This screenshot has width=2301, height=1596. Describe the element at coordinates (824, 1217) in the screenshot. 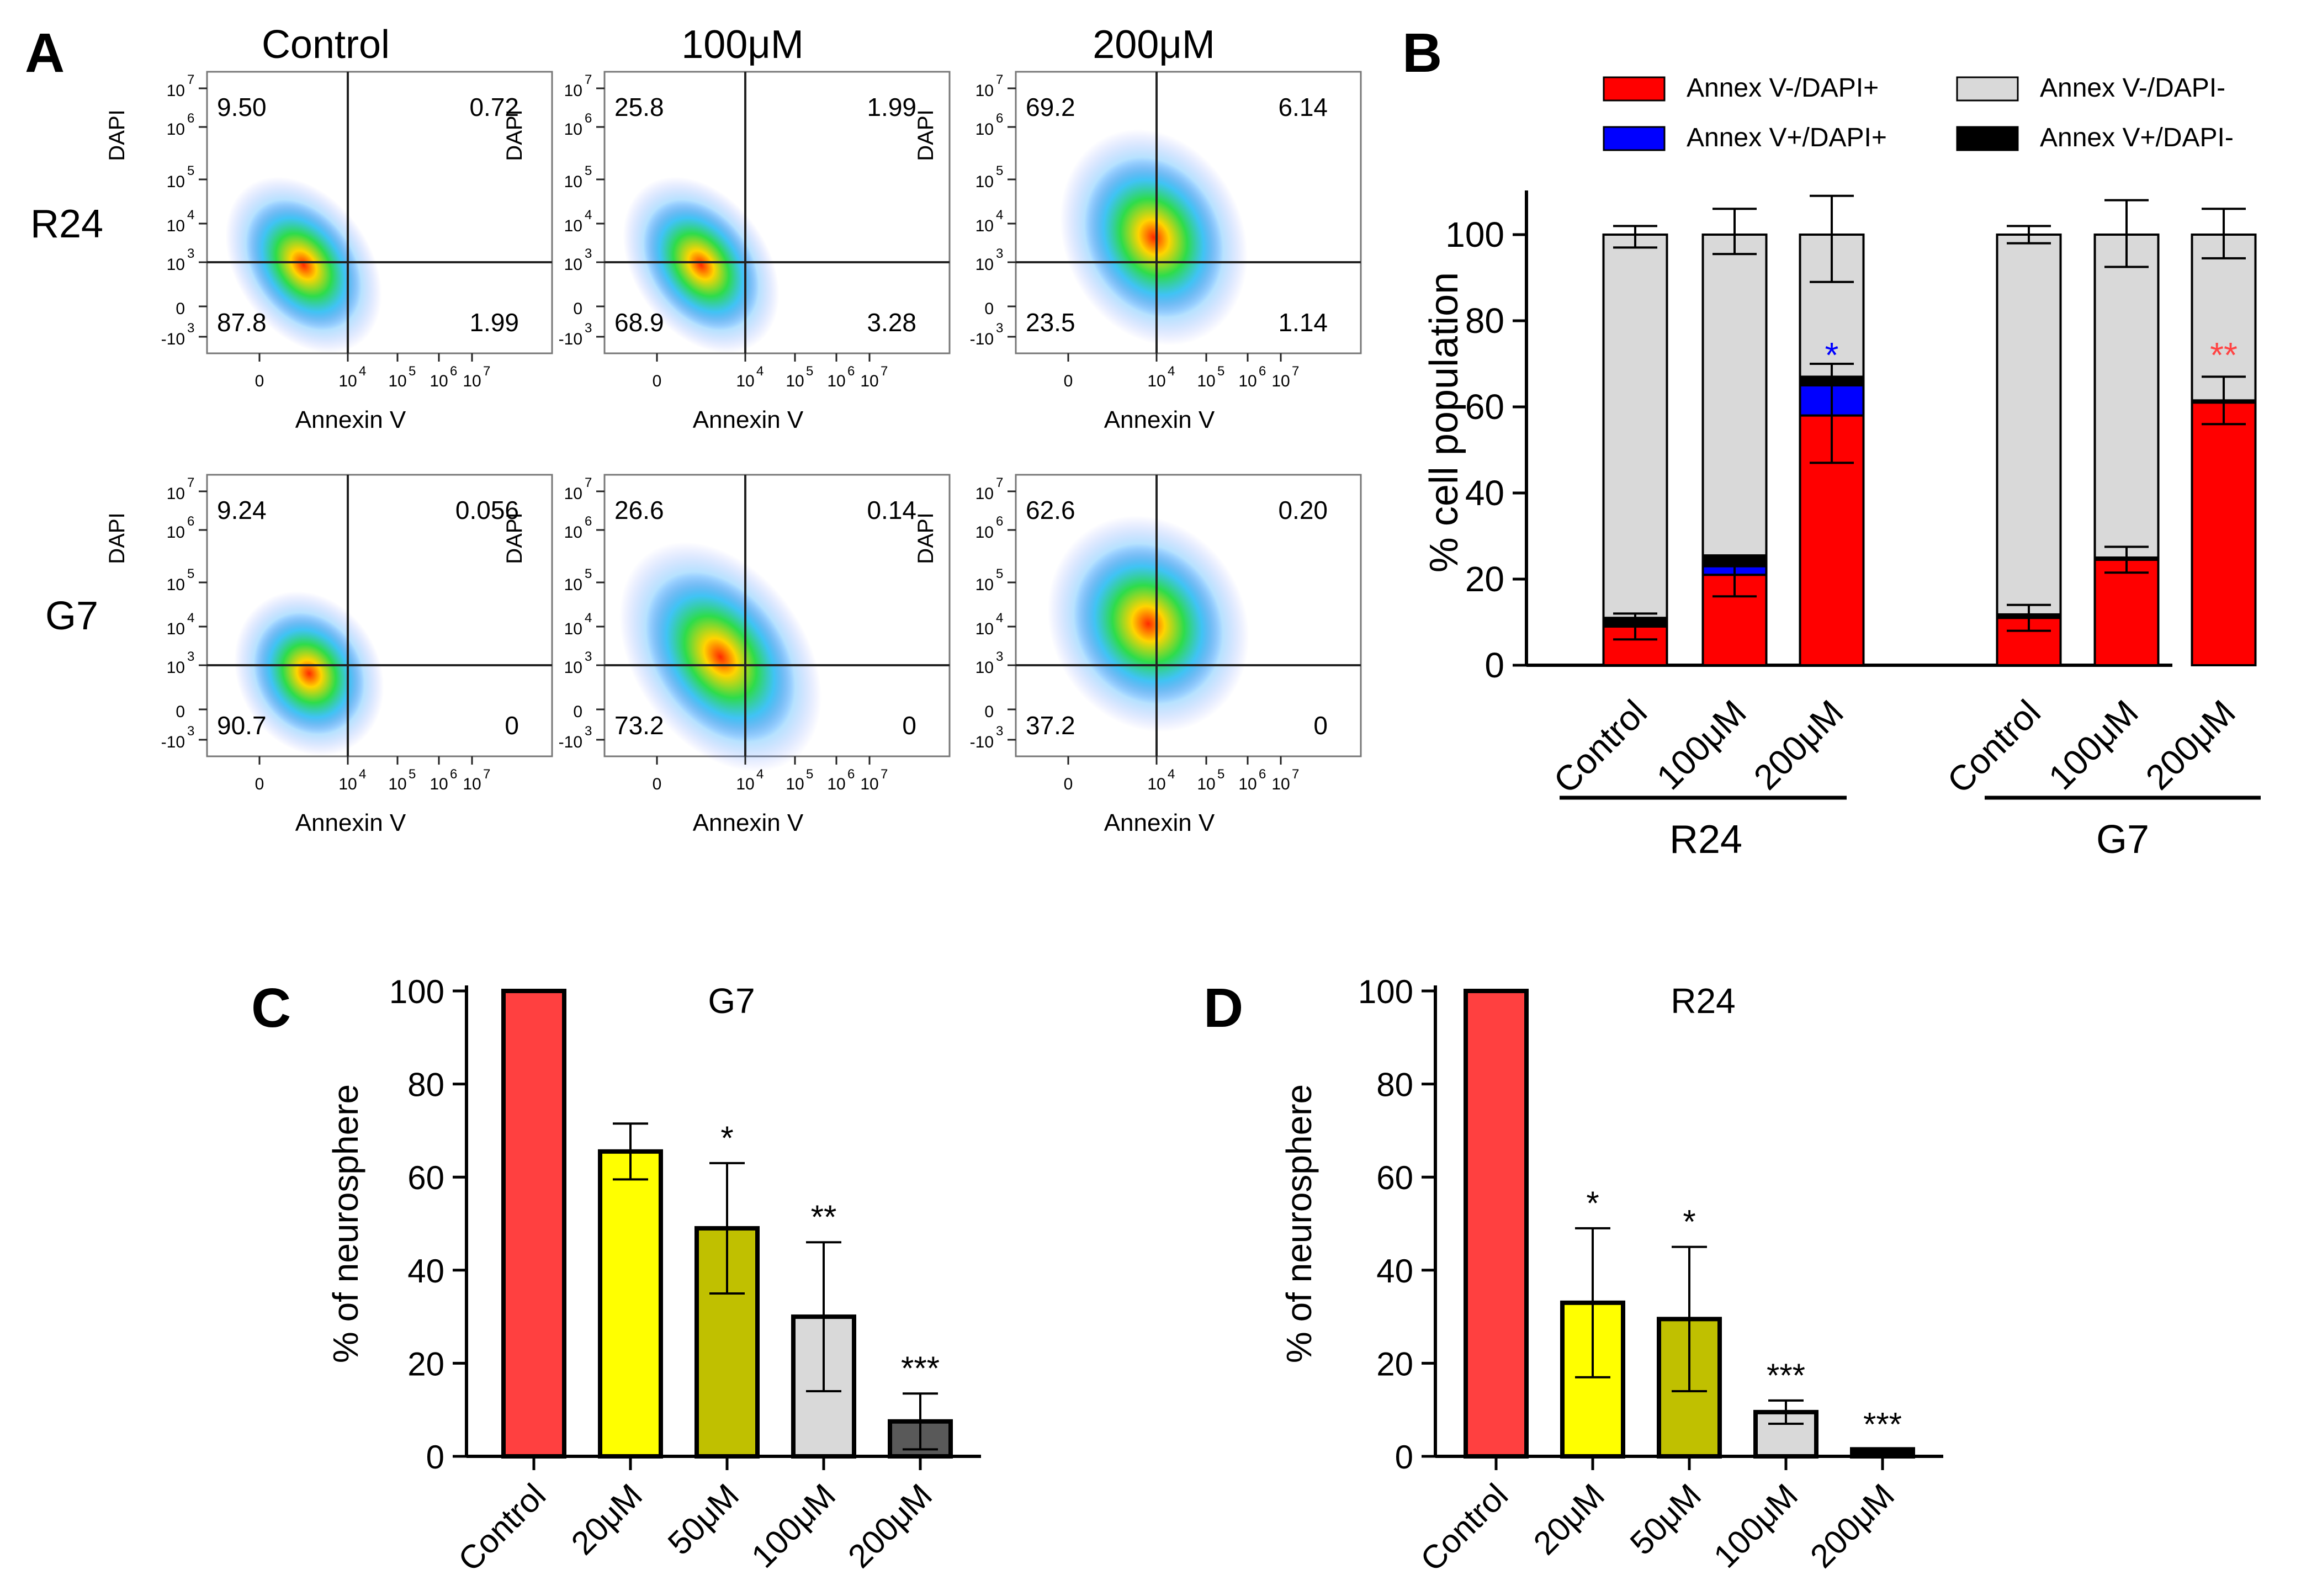

I see `significance-marker: **` at that location.